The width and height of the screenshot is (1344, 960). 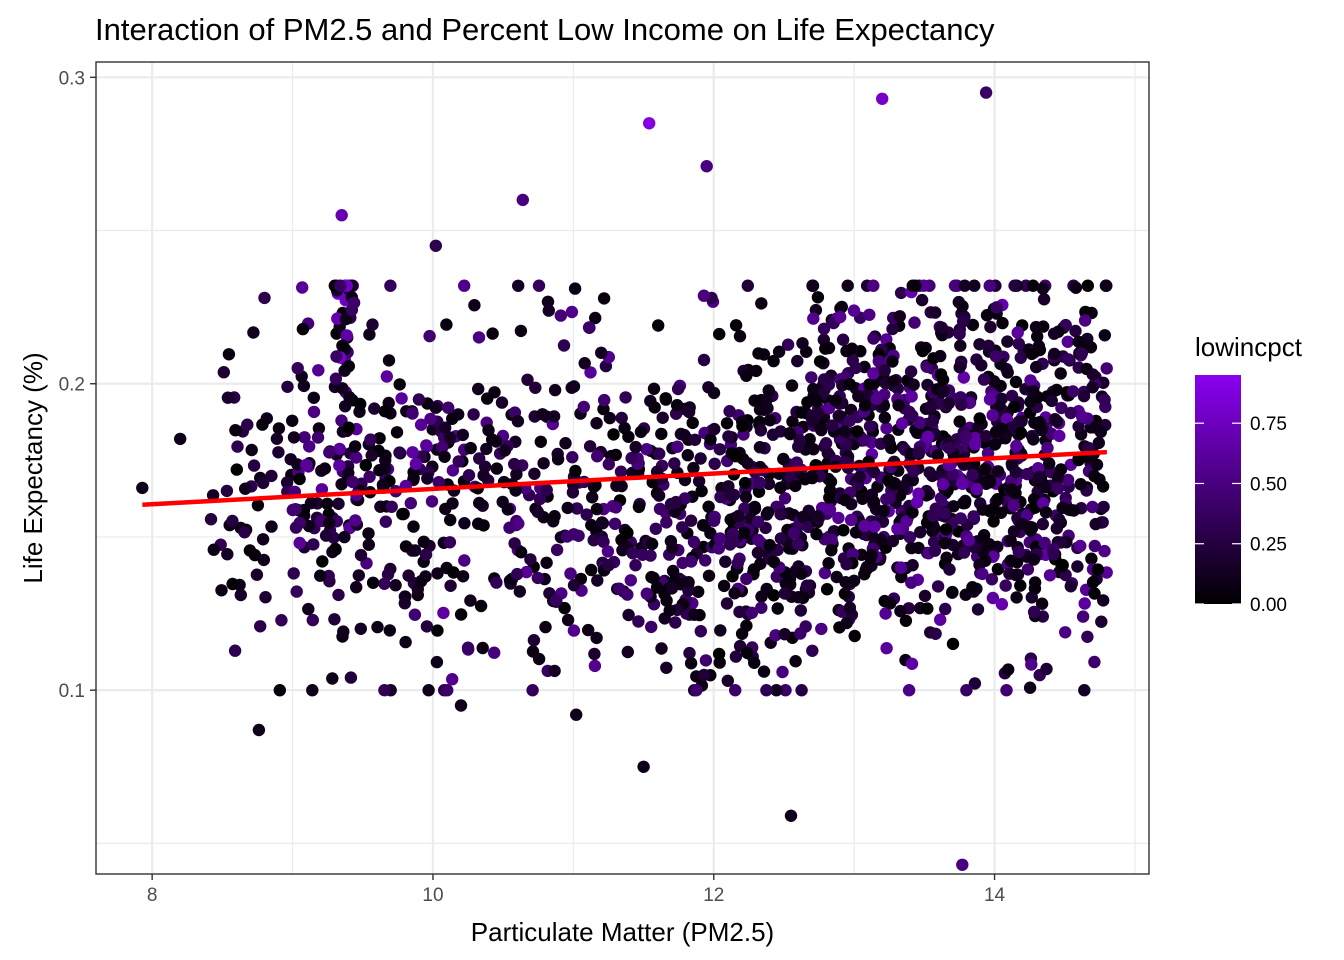 I want to click on legend-colorbar, so click(x=1218, y=489).